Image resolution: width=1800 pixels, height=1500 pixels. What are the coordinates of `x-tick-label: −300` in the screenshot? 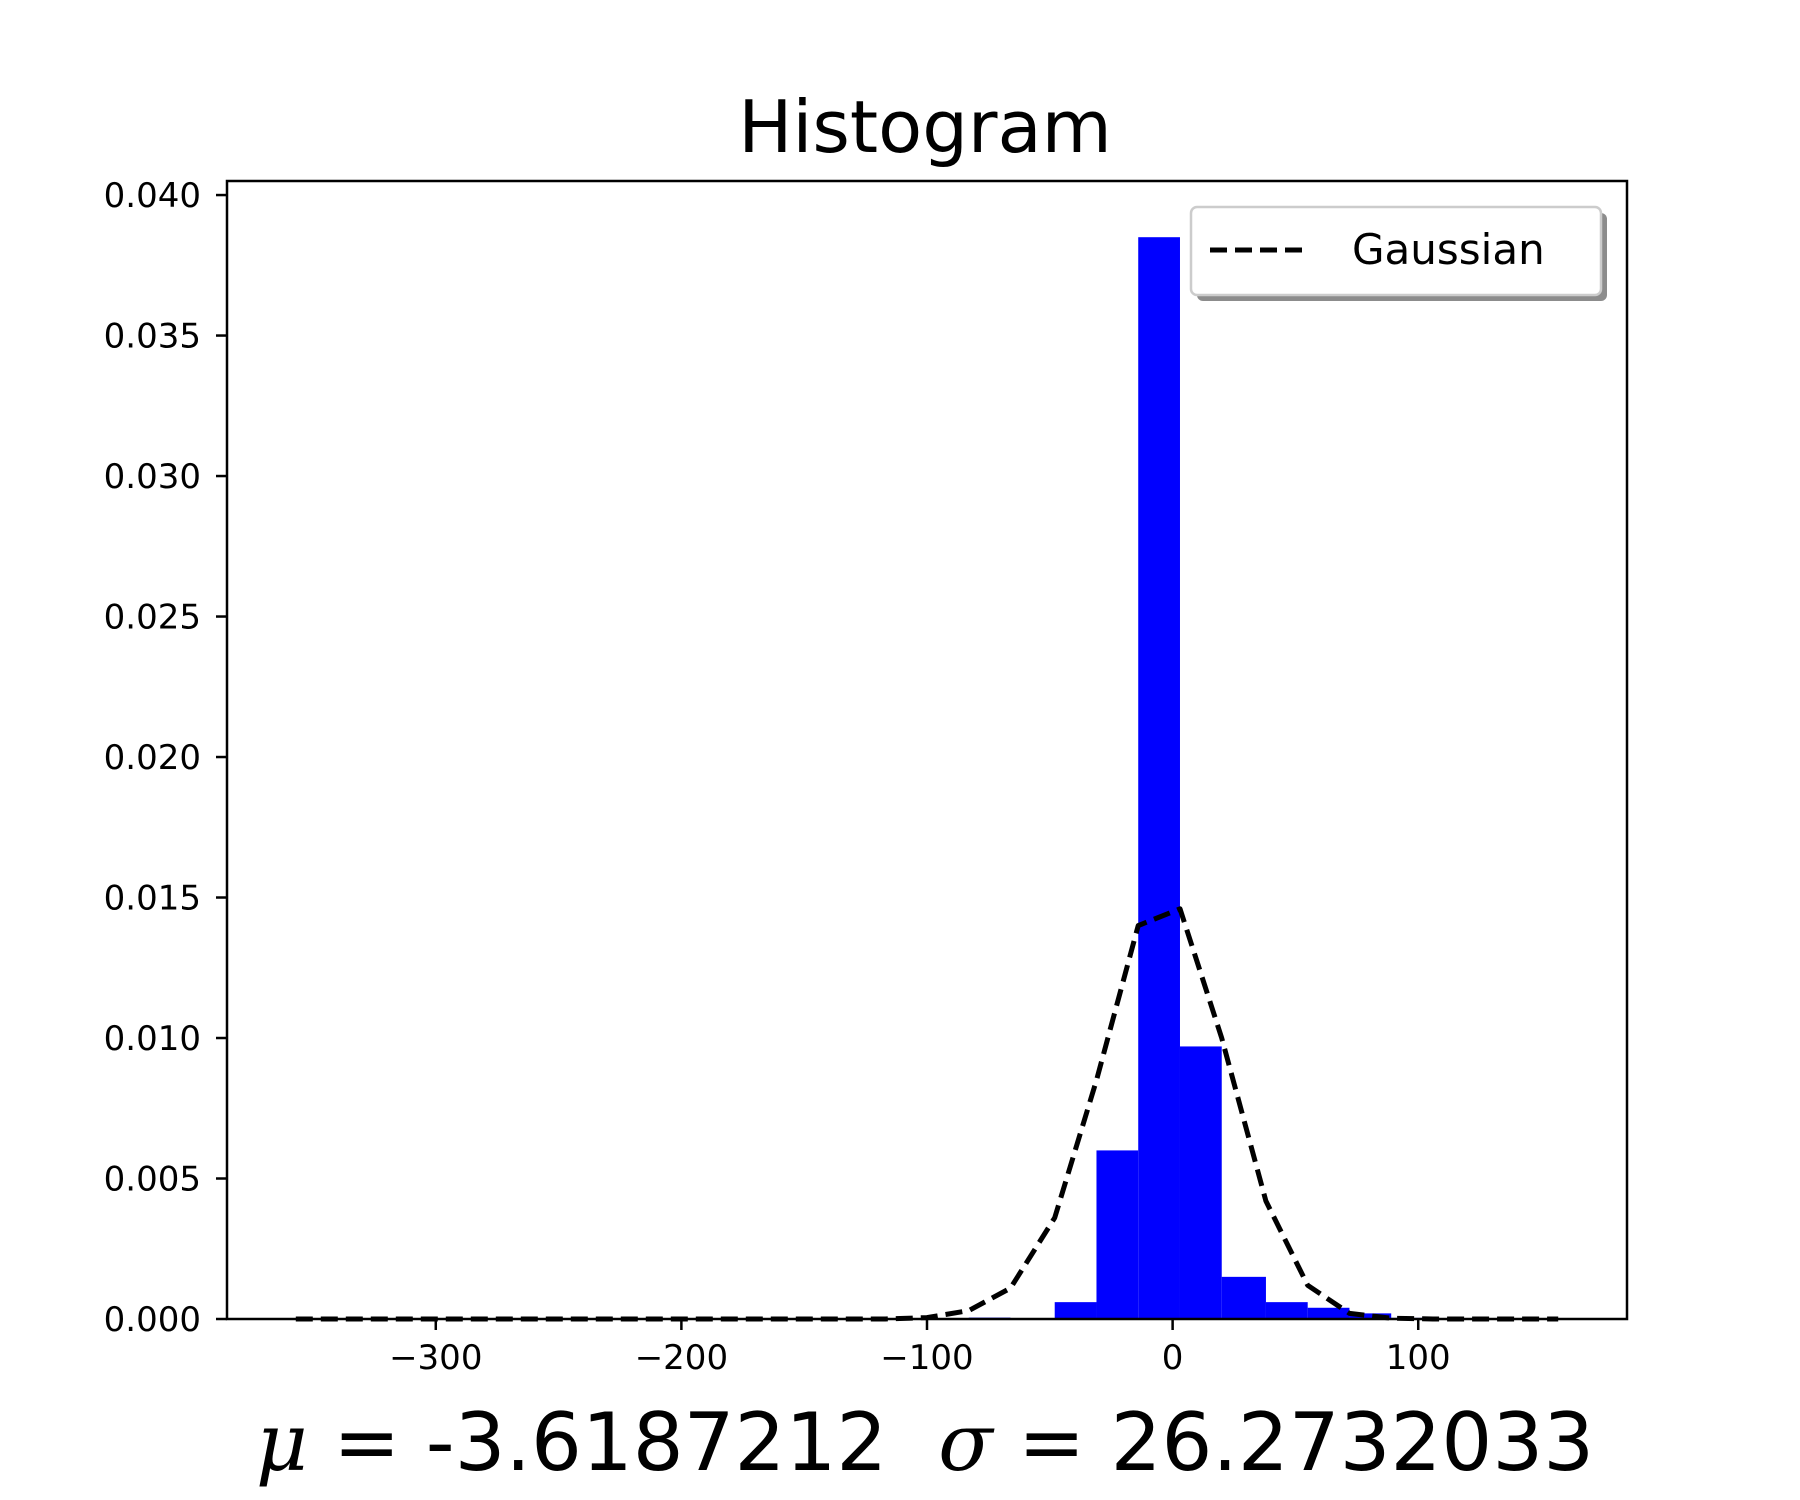 It's located at (435, 1358).